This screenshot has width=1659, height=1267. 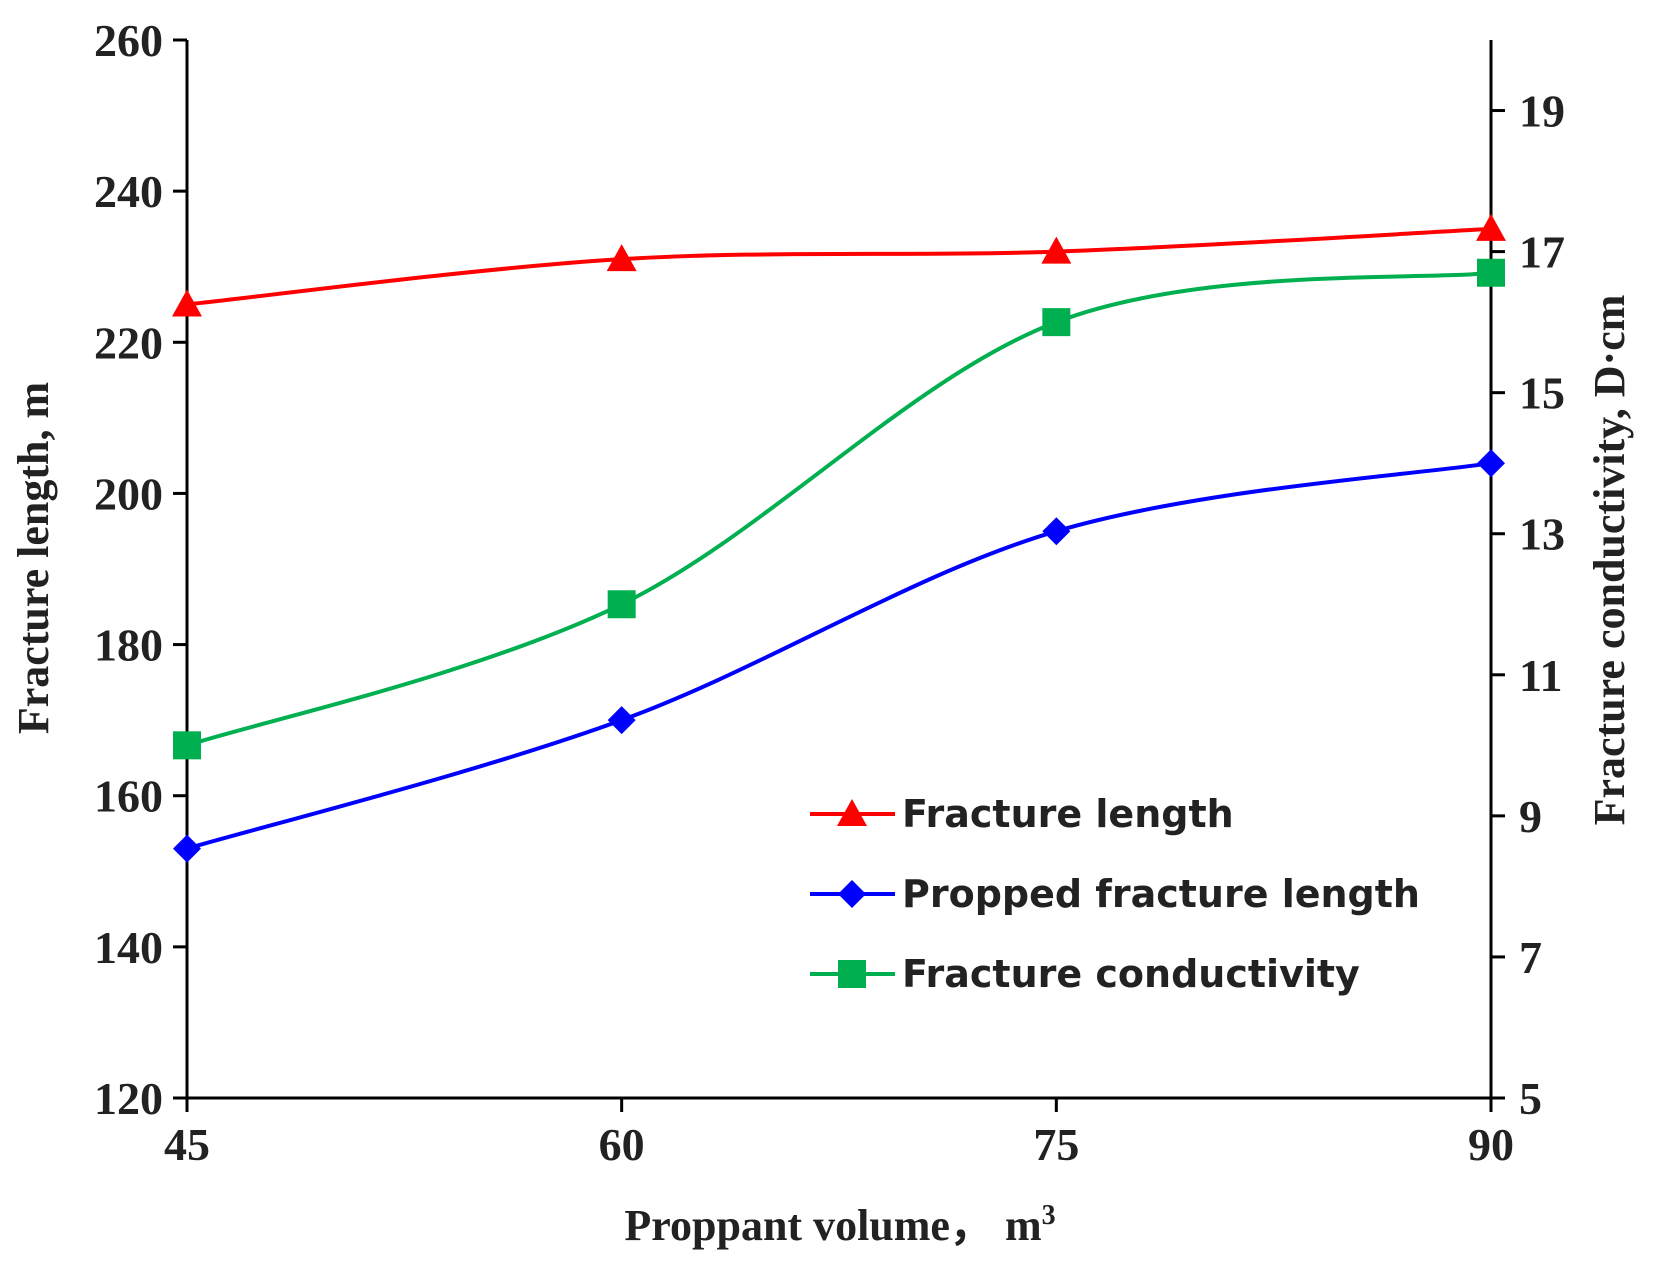 What do you see at coordinates (1542, 111) in the screenshot?
I see `right-tick-label: 19` at bounding box center [1542, 111].